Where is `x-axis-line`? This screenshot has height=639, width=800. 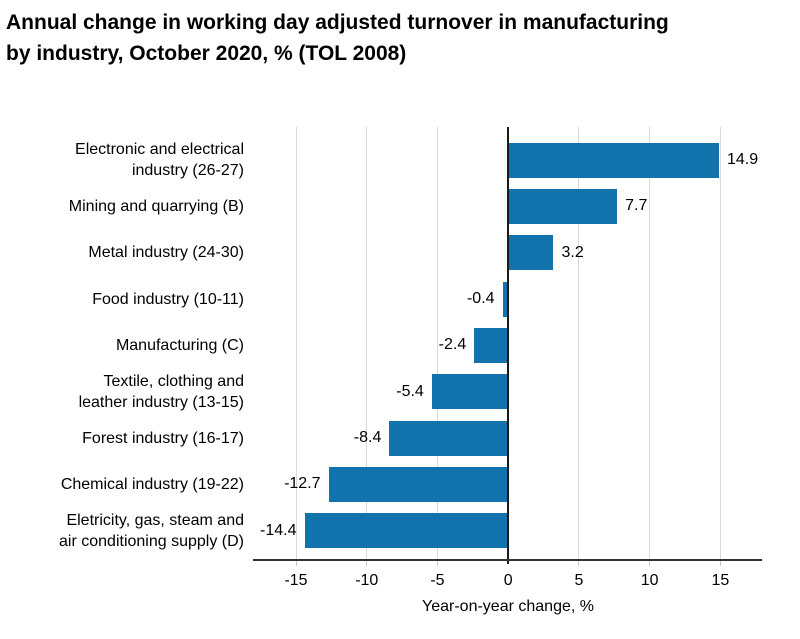 x-axis-line is located at coordinates (507, 560).